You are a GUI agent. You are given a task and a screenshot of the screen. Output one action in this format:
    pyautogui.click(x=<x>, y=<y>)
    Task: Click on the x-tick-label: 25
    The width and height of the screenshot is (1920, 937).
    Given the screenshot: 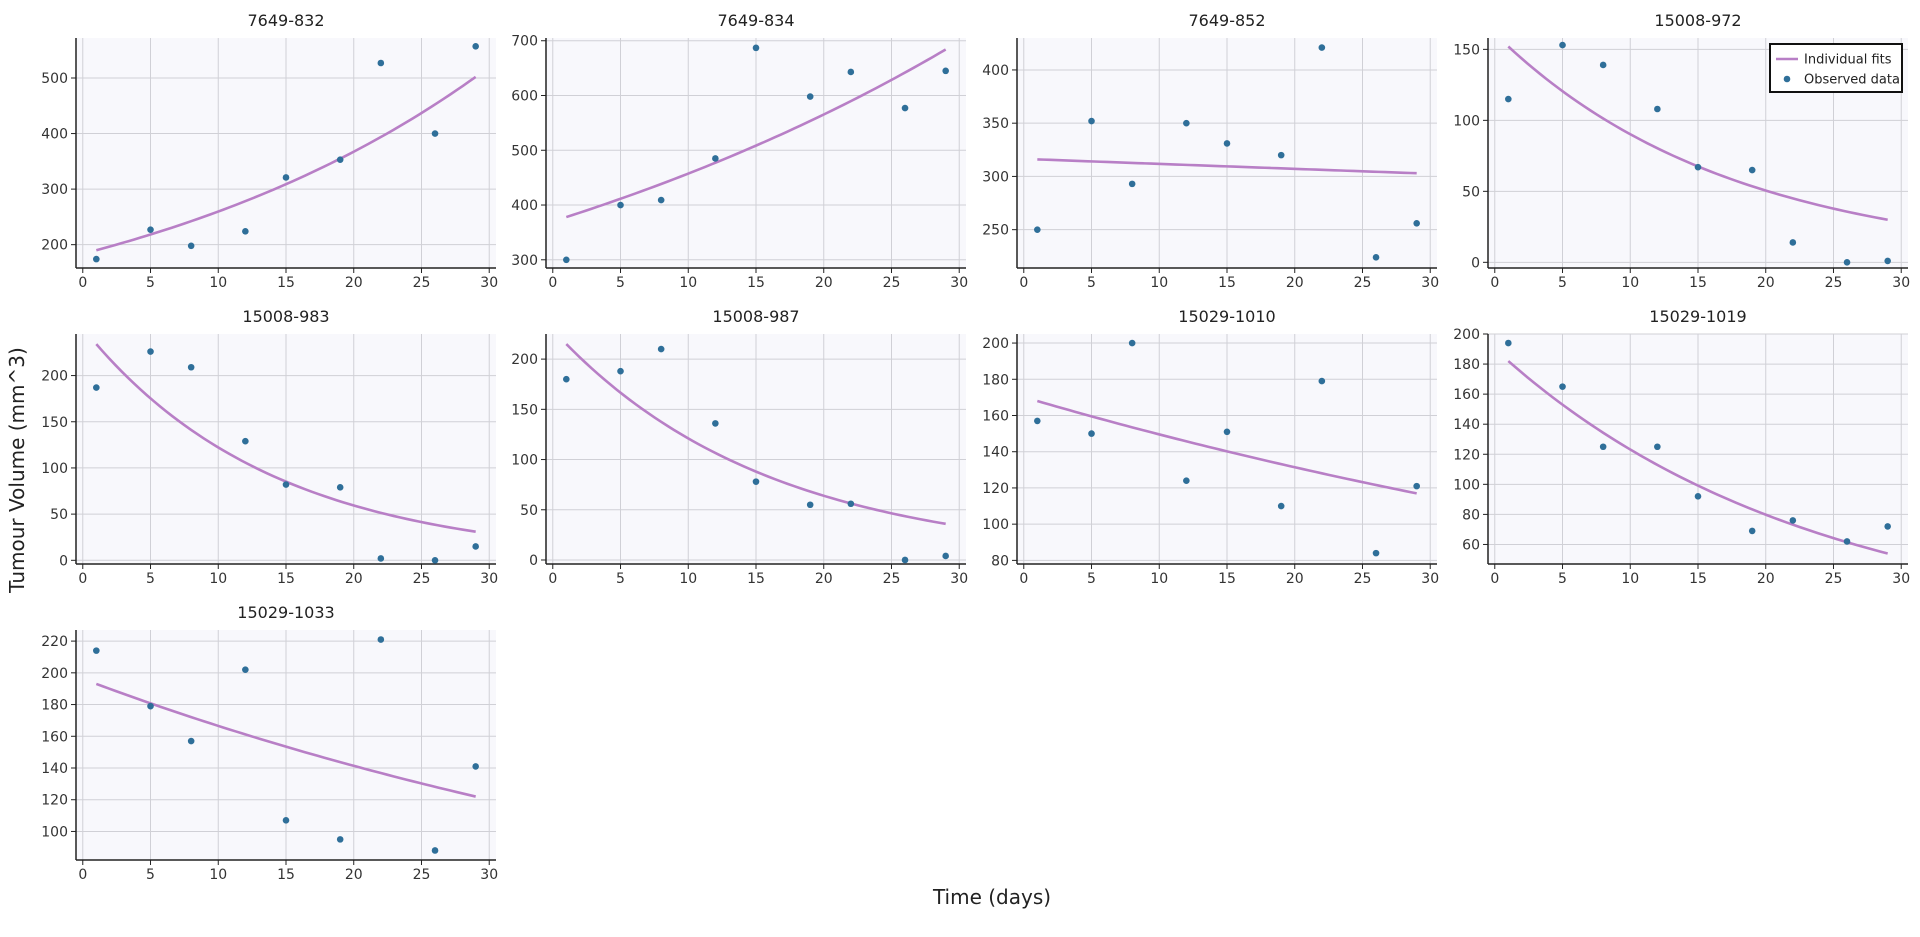 What is the action you would take?
    pyautogui.click(x=422, y=579)
    